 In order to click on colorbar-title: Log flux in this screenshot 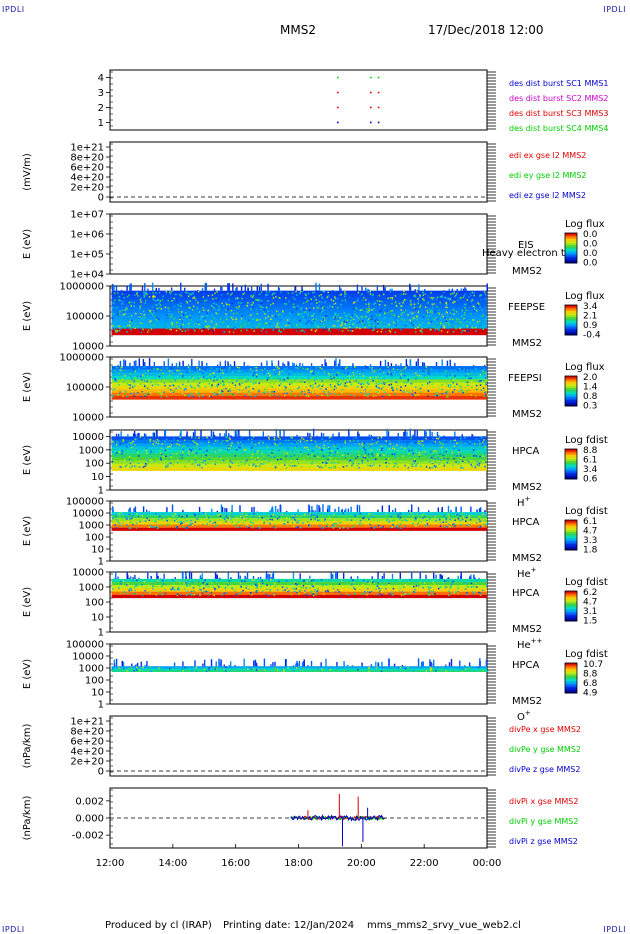, I will do `click(585, 367)`.